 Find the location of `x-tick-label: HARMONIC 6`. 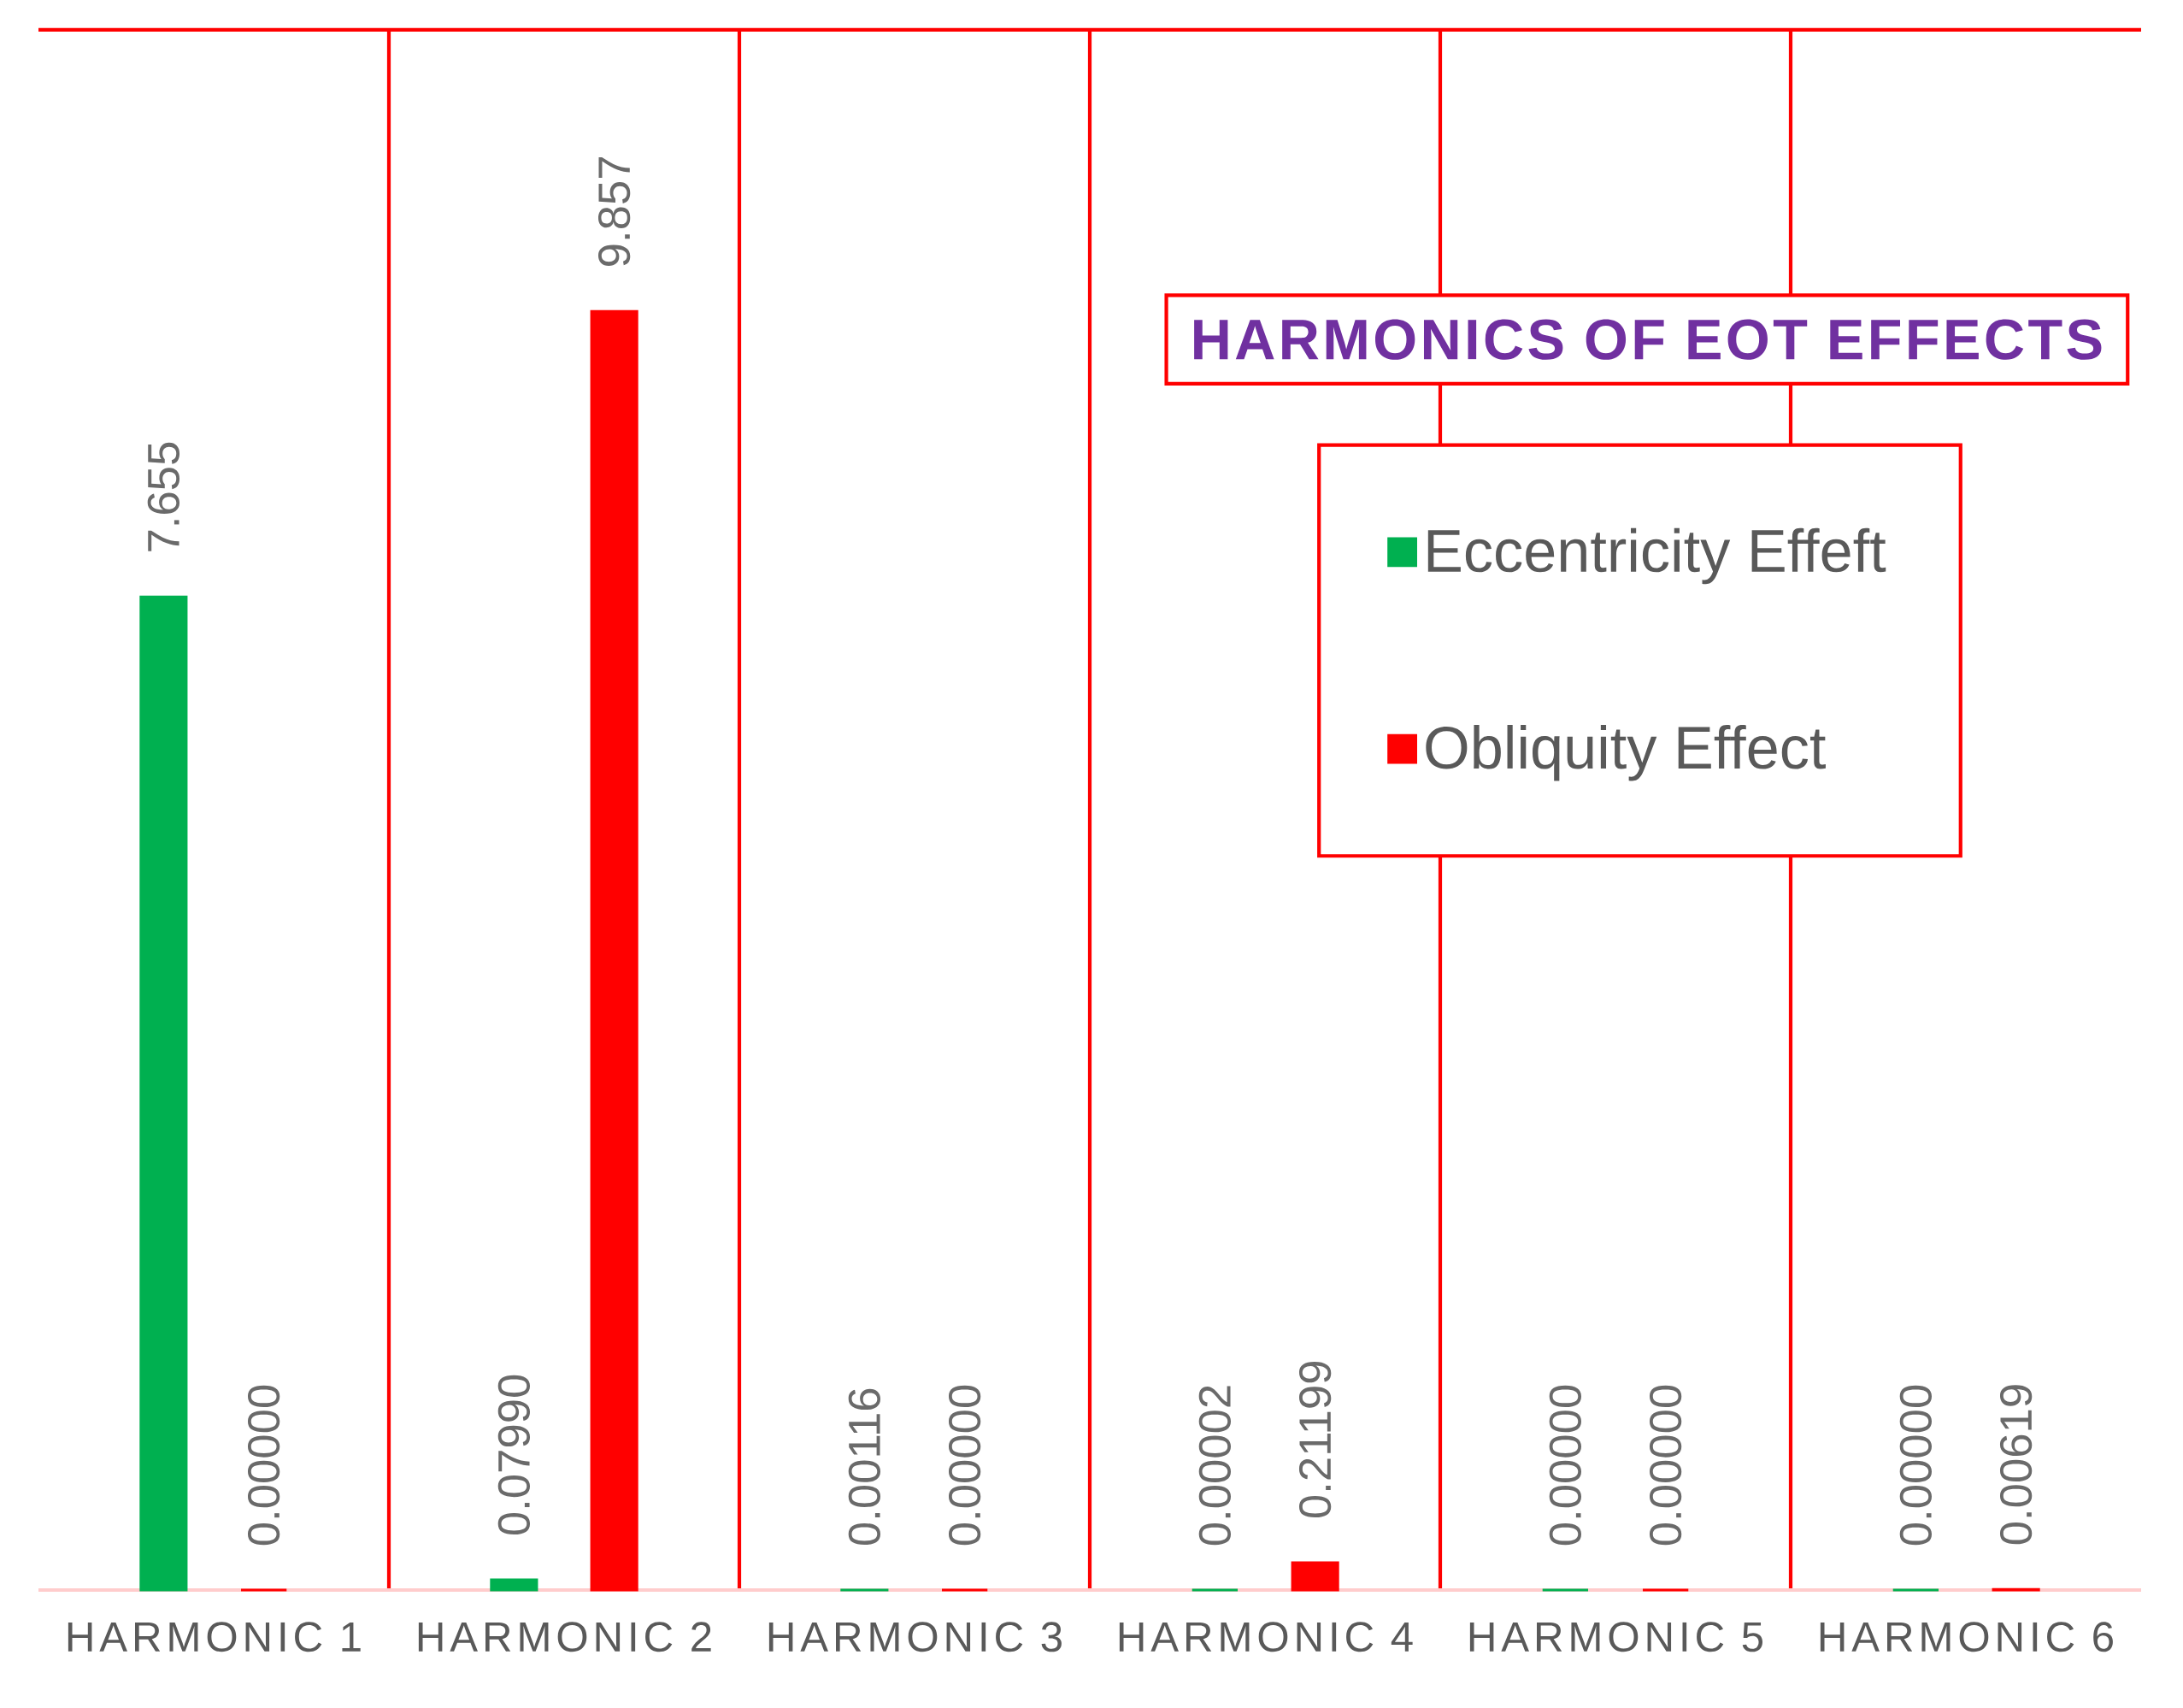

x-tick-label: HARMONIC 6 is located at coordinates (1966, 1637).